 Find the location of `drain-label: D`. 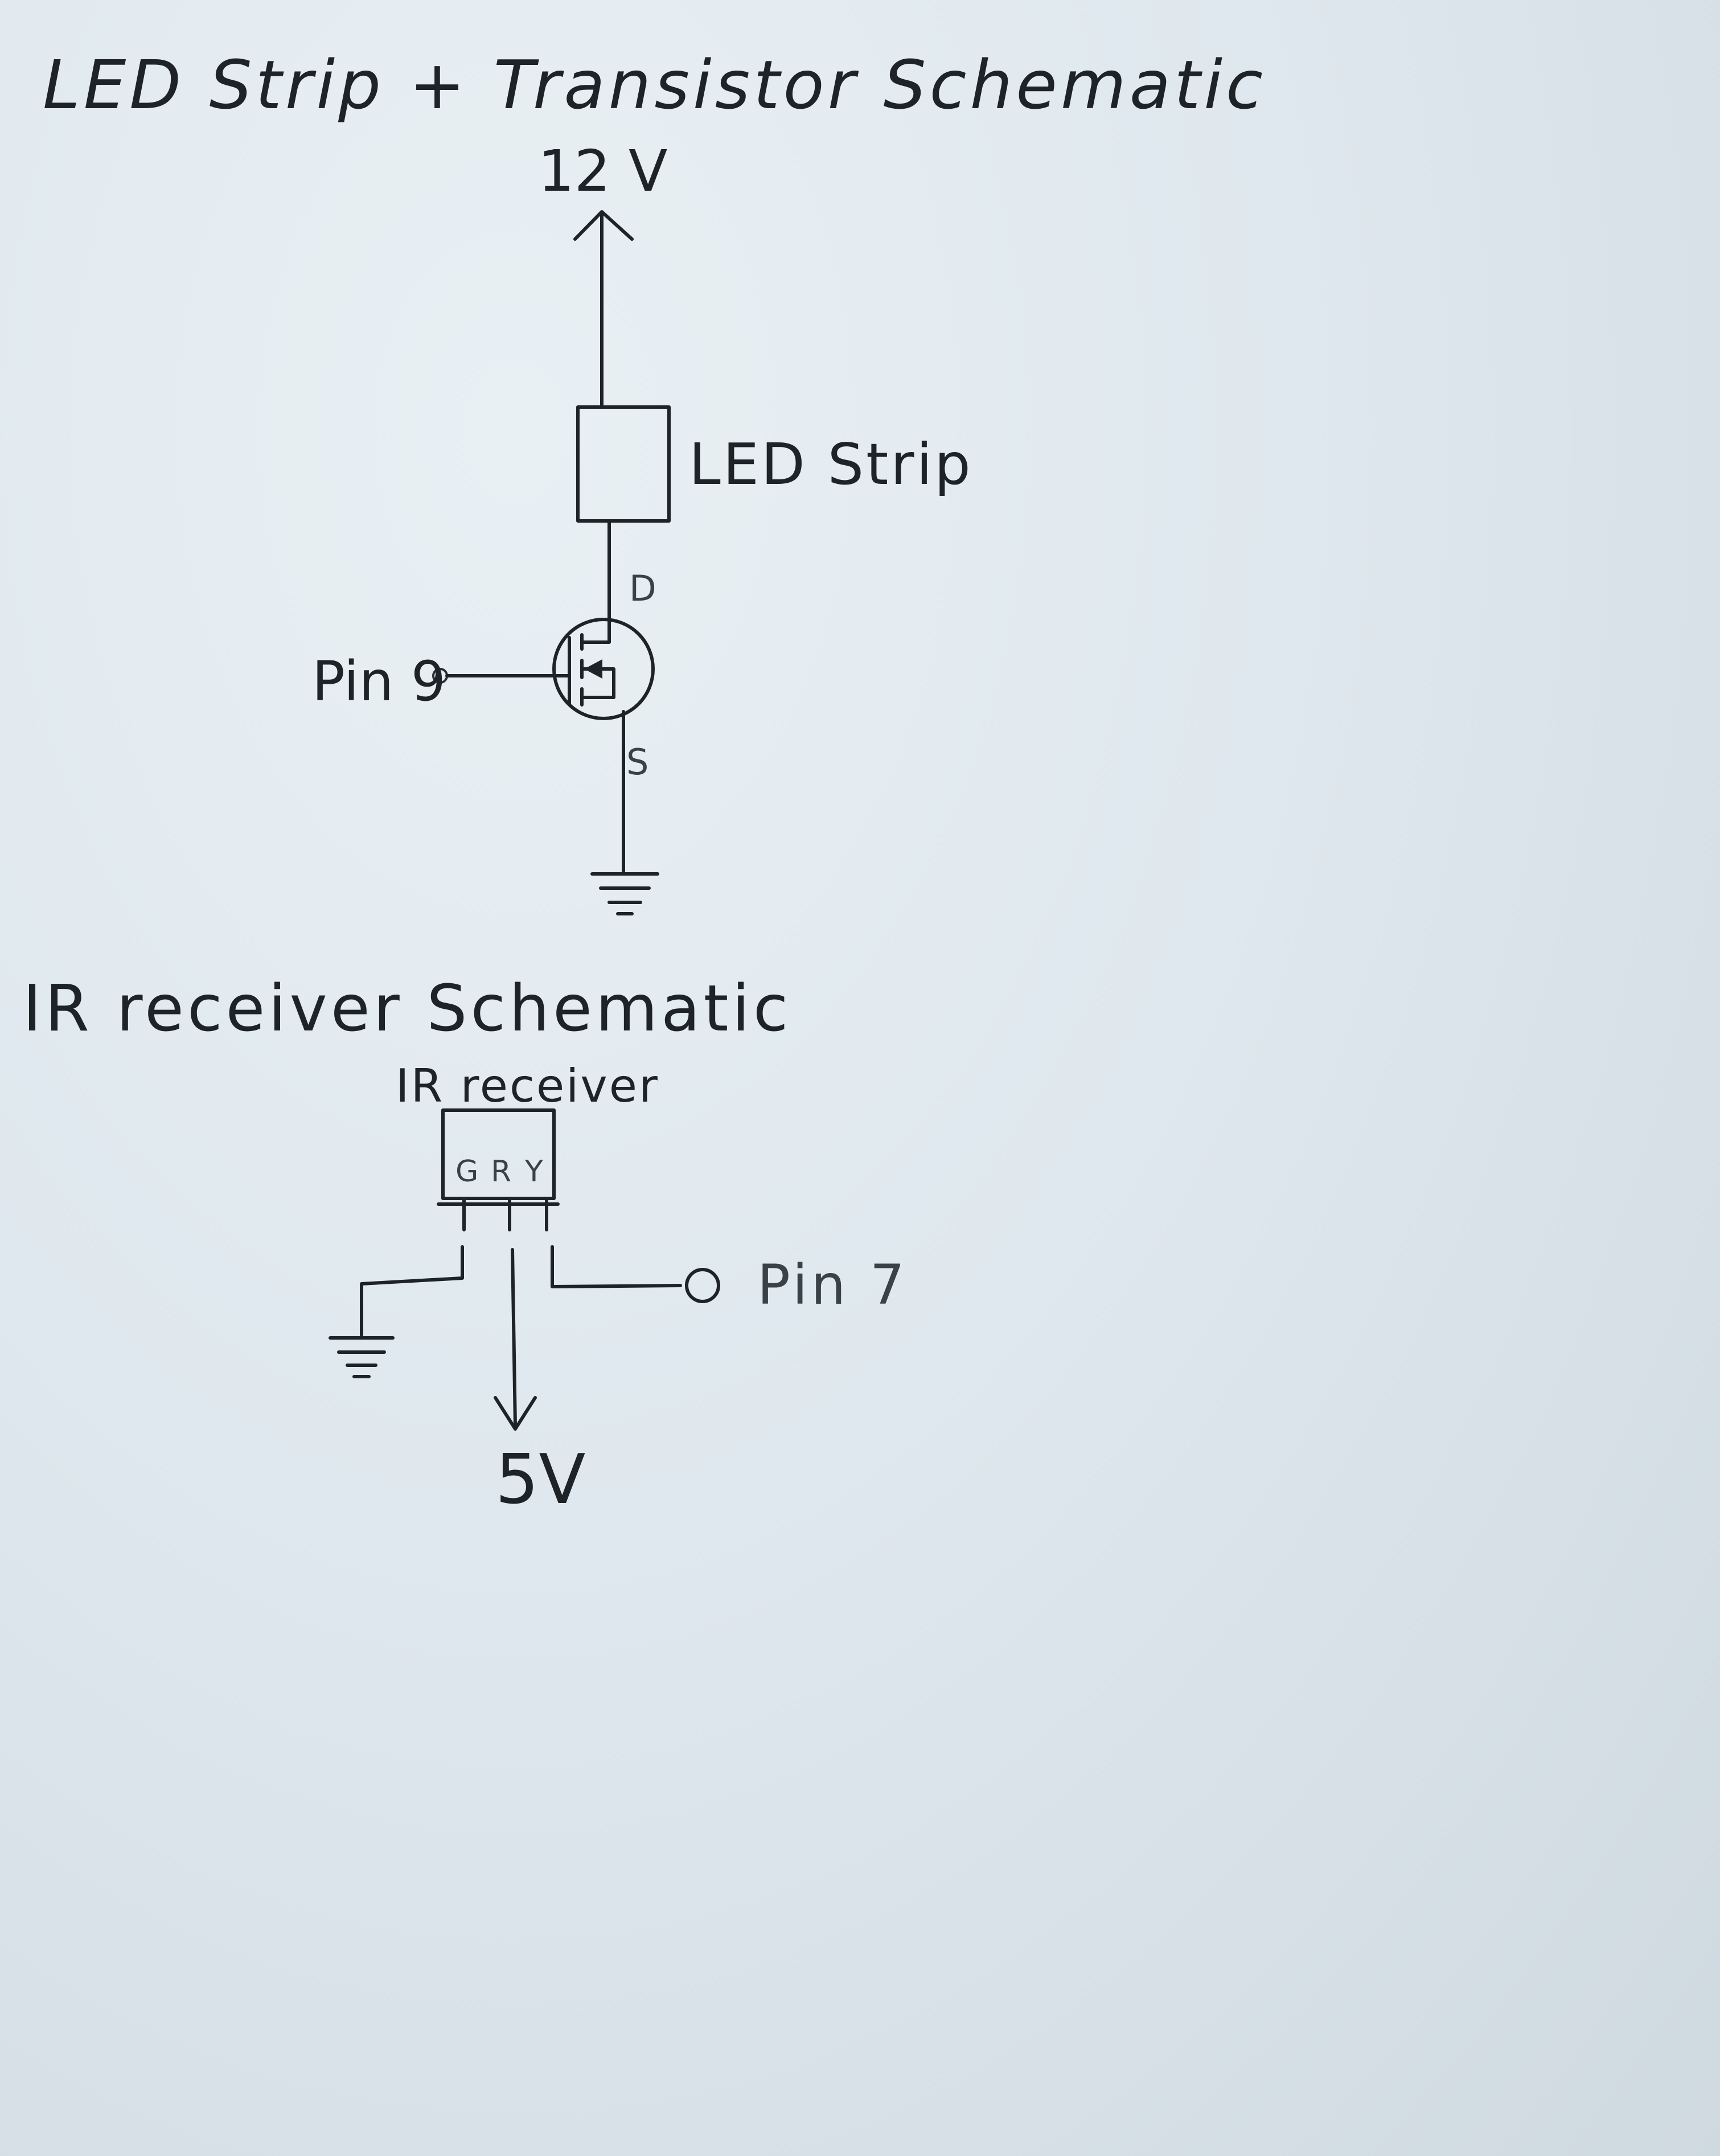

drain-label: D is located at coordinates (642, 588).